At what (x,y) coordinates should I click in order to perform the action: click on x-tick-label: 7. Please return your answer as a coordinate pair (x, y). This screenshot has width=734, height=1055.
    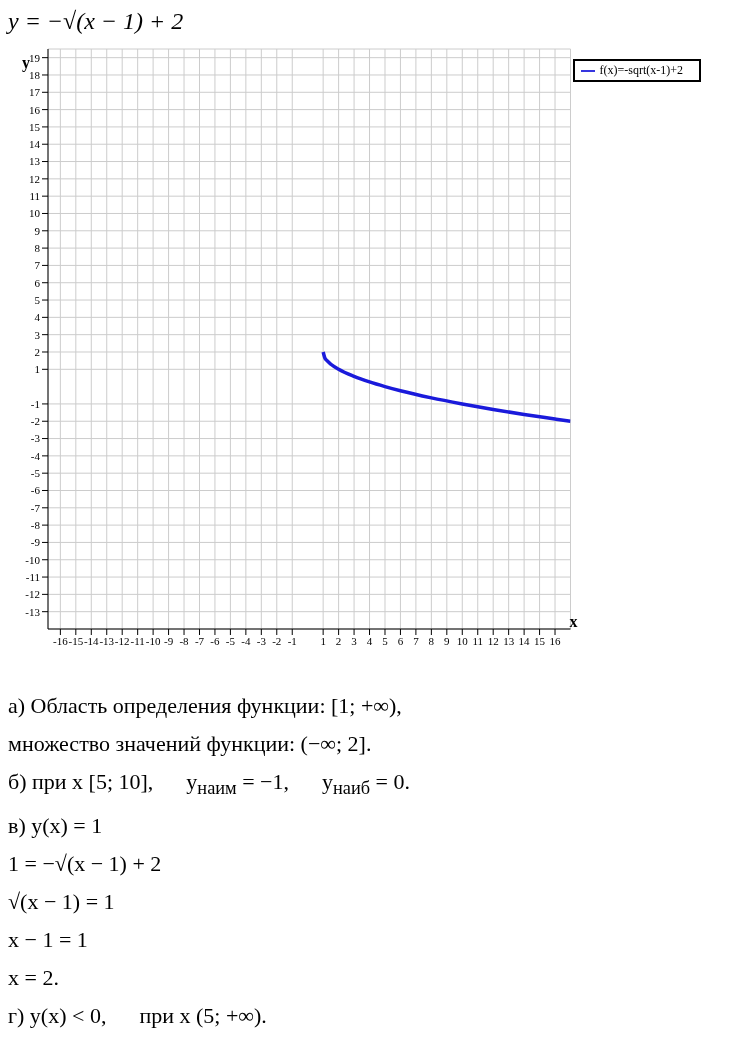
    Looking at the image, I should click on (416, 640).